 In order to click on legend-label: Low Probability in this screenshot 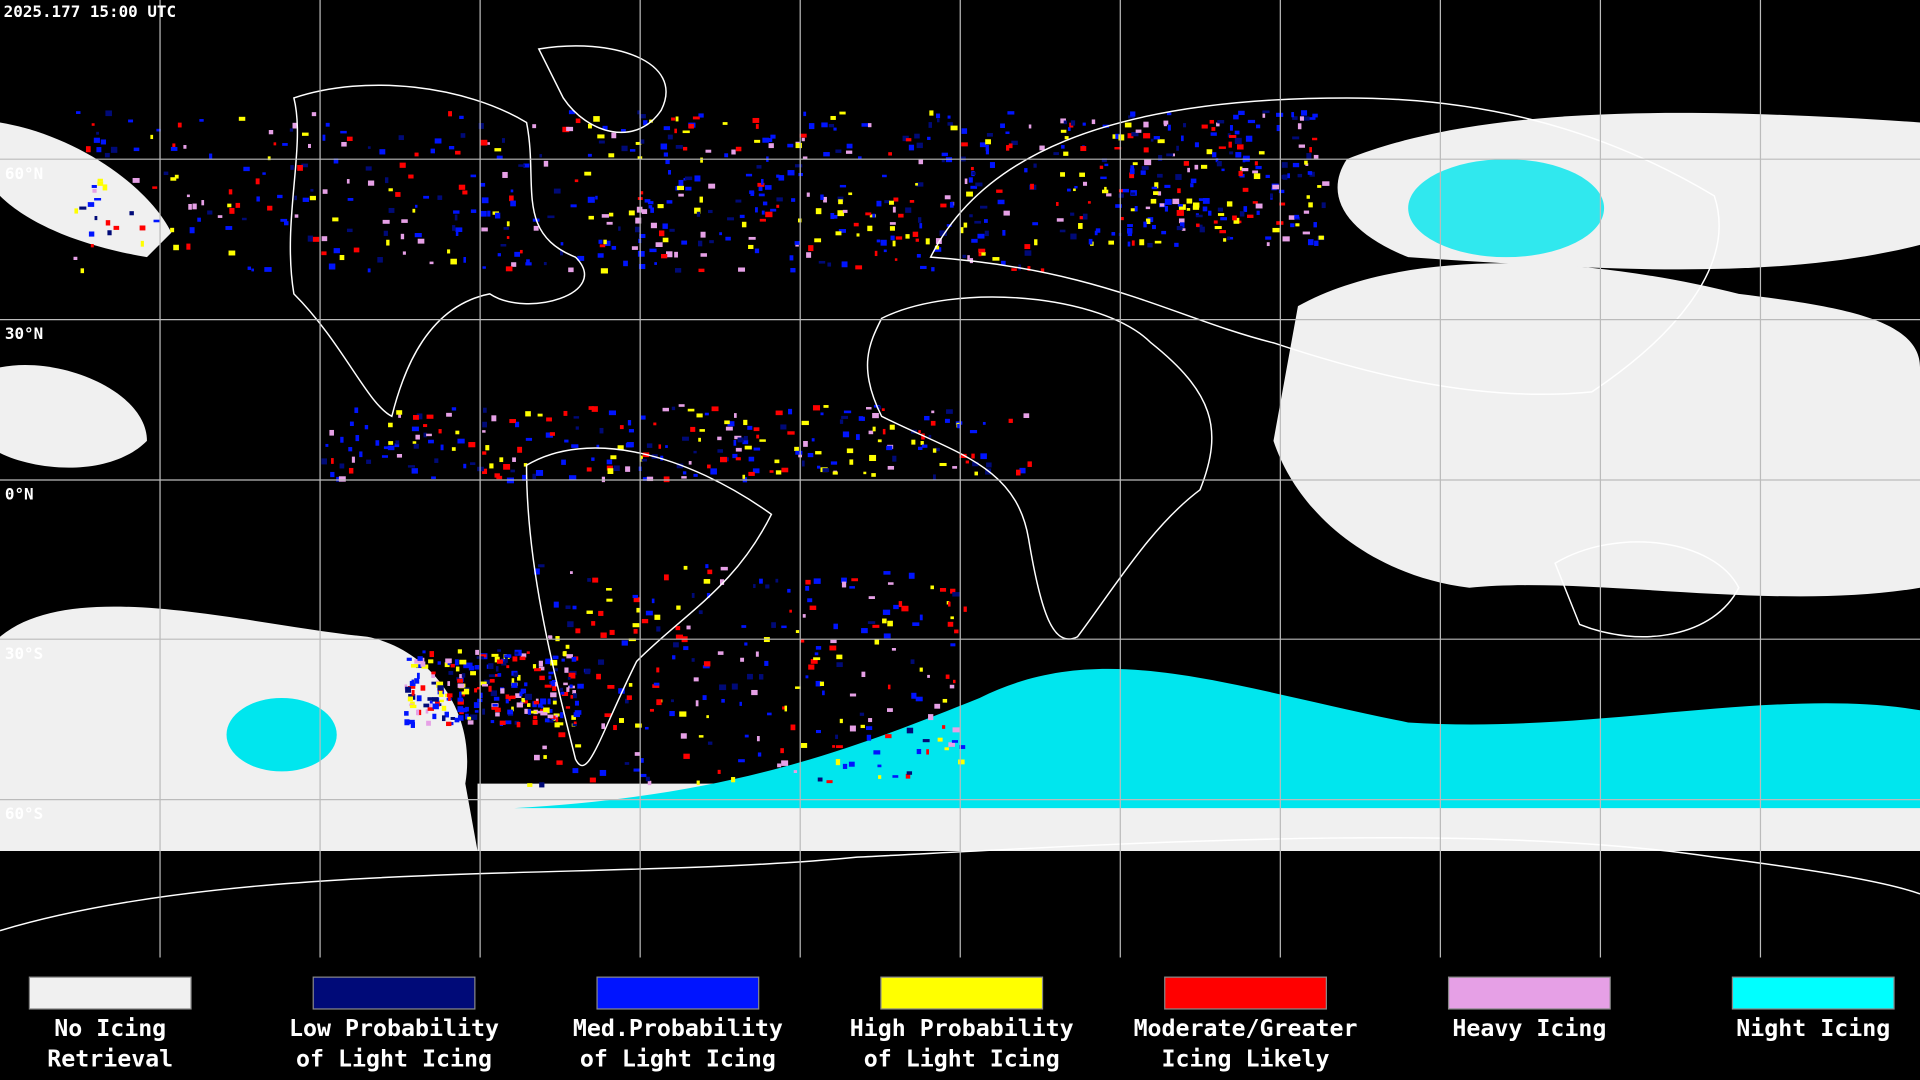, I will do `click(394, 1028)`.